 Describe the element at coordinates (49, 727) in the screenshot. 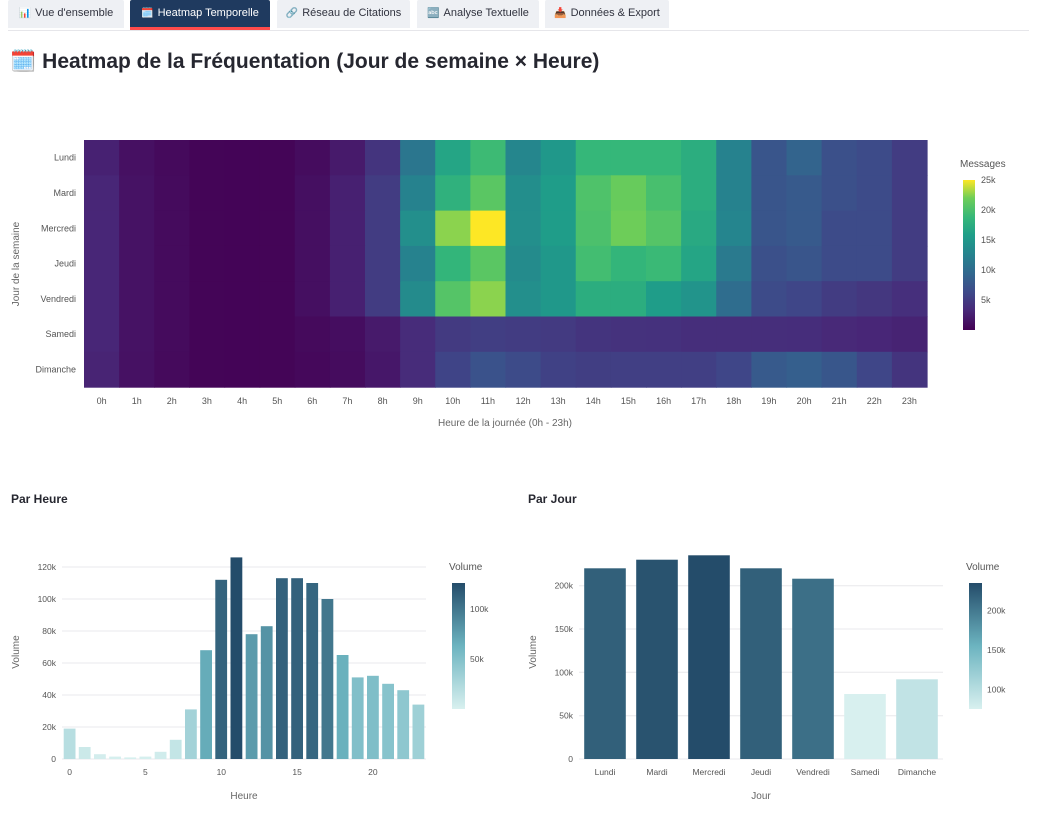

I see `y-tick-label: 20k` at that location.